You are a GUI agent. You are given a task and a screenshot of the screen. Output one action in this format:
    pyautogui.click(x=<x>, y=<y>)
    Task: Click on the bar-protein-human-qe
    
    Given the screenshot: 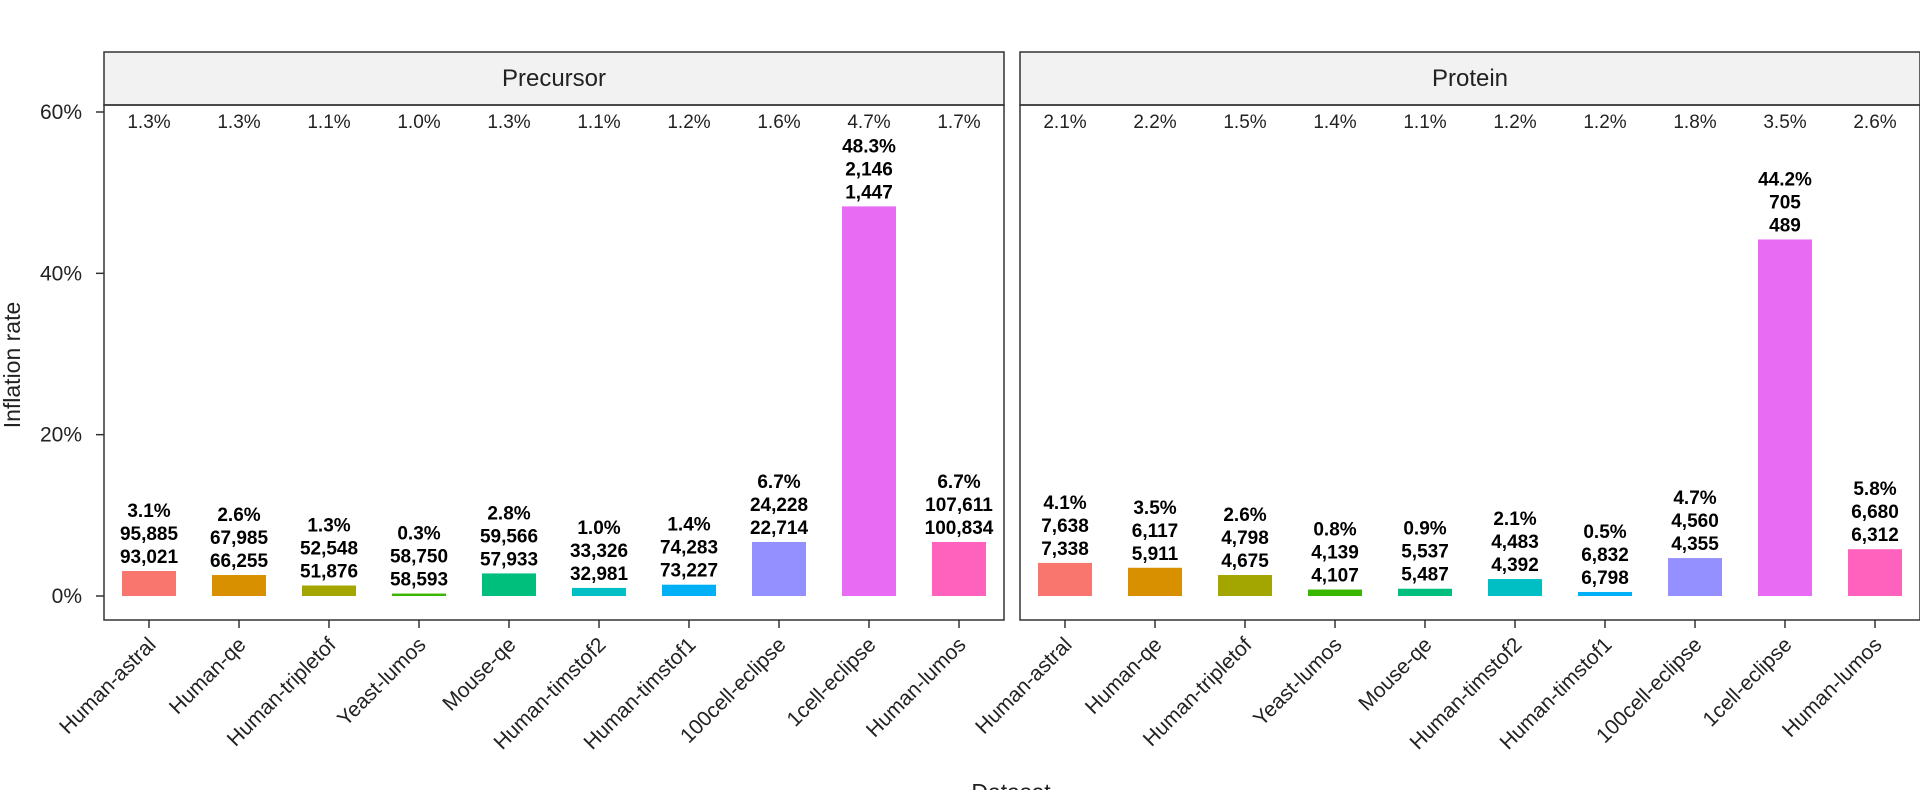 What is the action you would take?
    pyautogui.click(x=1155, y=581)
    